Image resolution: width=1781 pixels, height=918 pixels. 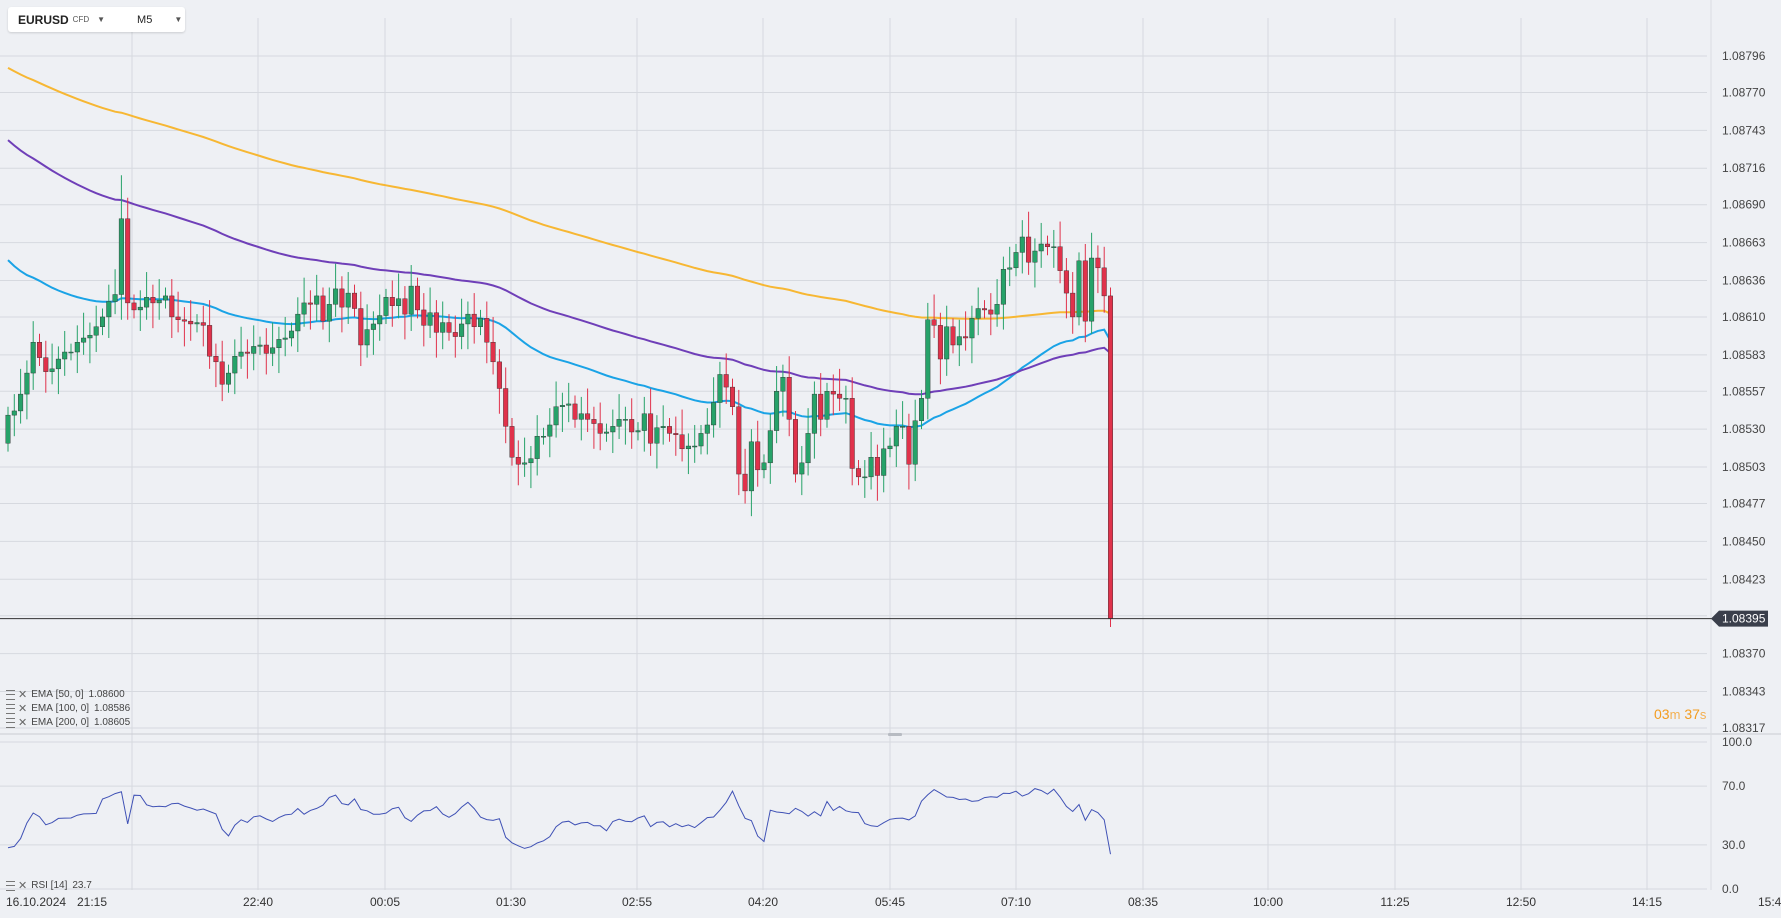 I want to click on ema-200-legend: ✕ EMA [200, 0] 1.08605, so click(x=68, y=722).